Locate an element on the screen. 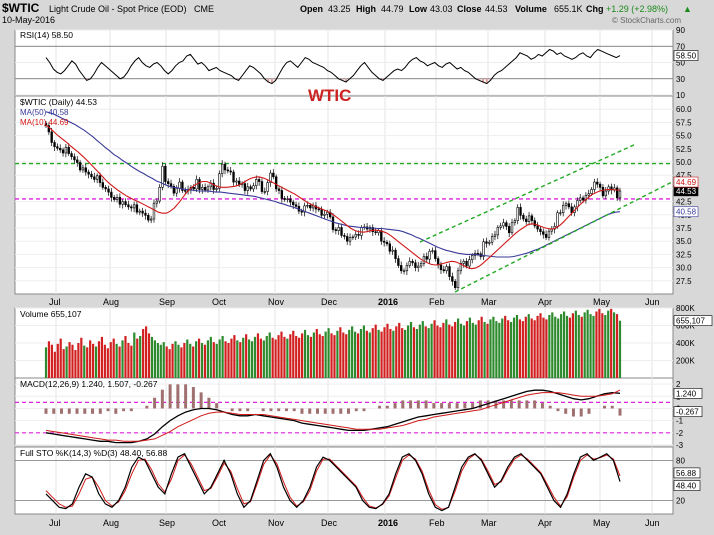 The height and width of the screenshot is (535, 714). price-last-label: 44.69 is located at coordinates (686, 182).